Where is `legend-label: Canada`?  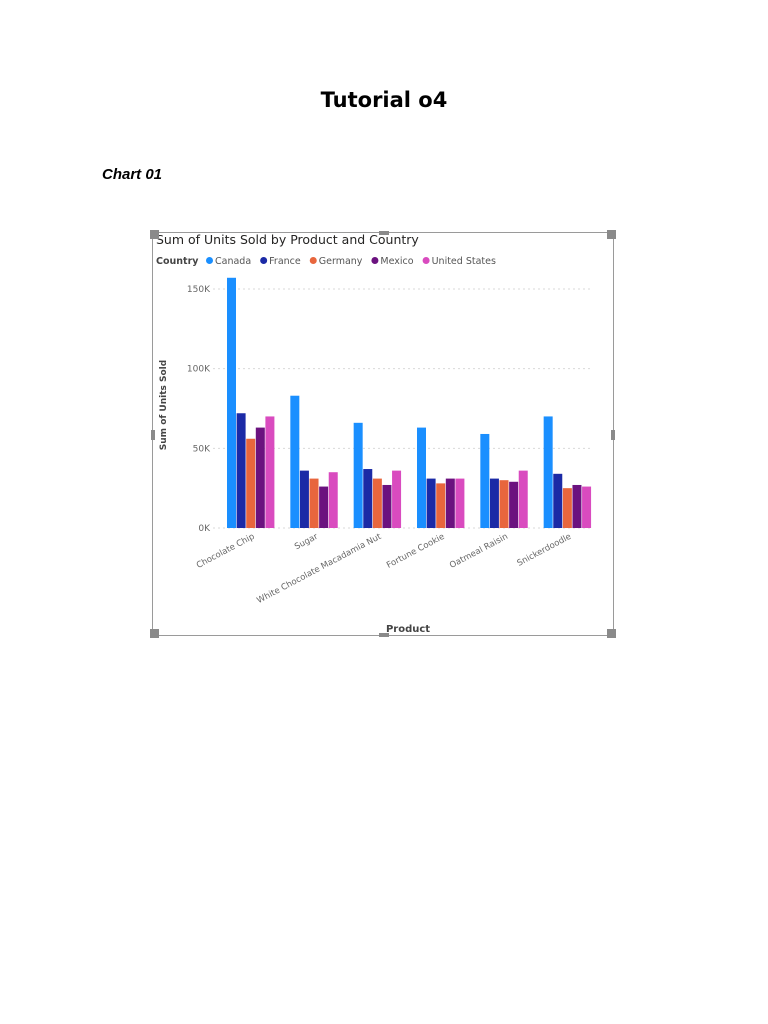 legend-label: Canada is located at coordinates (233, 261).